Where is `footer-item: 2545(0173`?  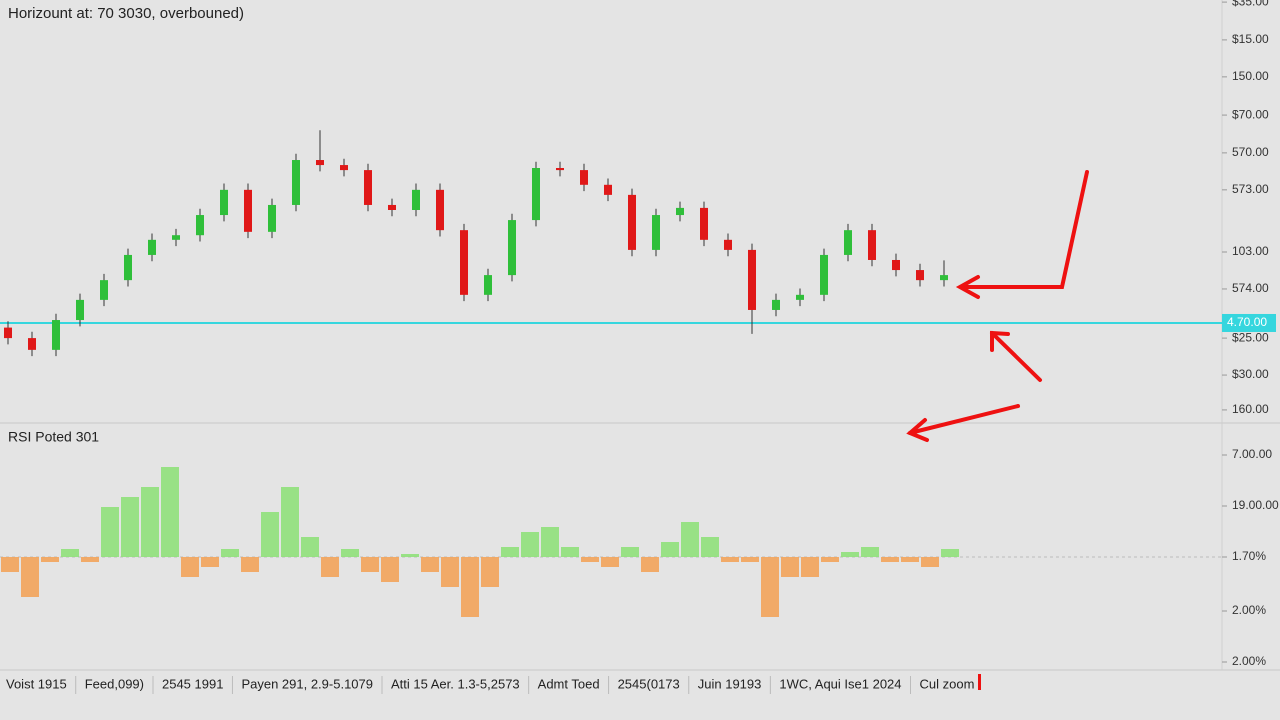 footer-item: 2545(0173 is located at coordinates (649, 683).